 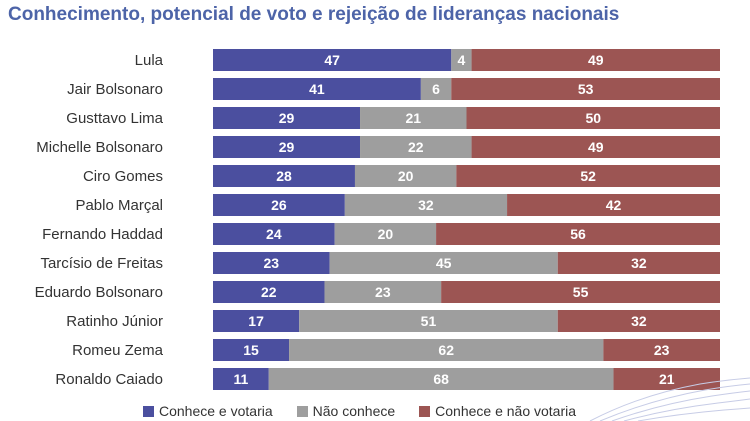 I want to click on value-label-fernando-haddad-series-1: 20, so click(x=386, y=234).